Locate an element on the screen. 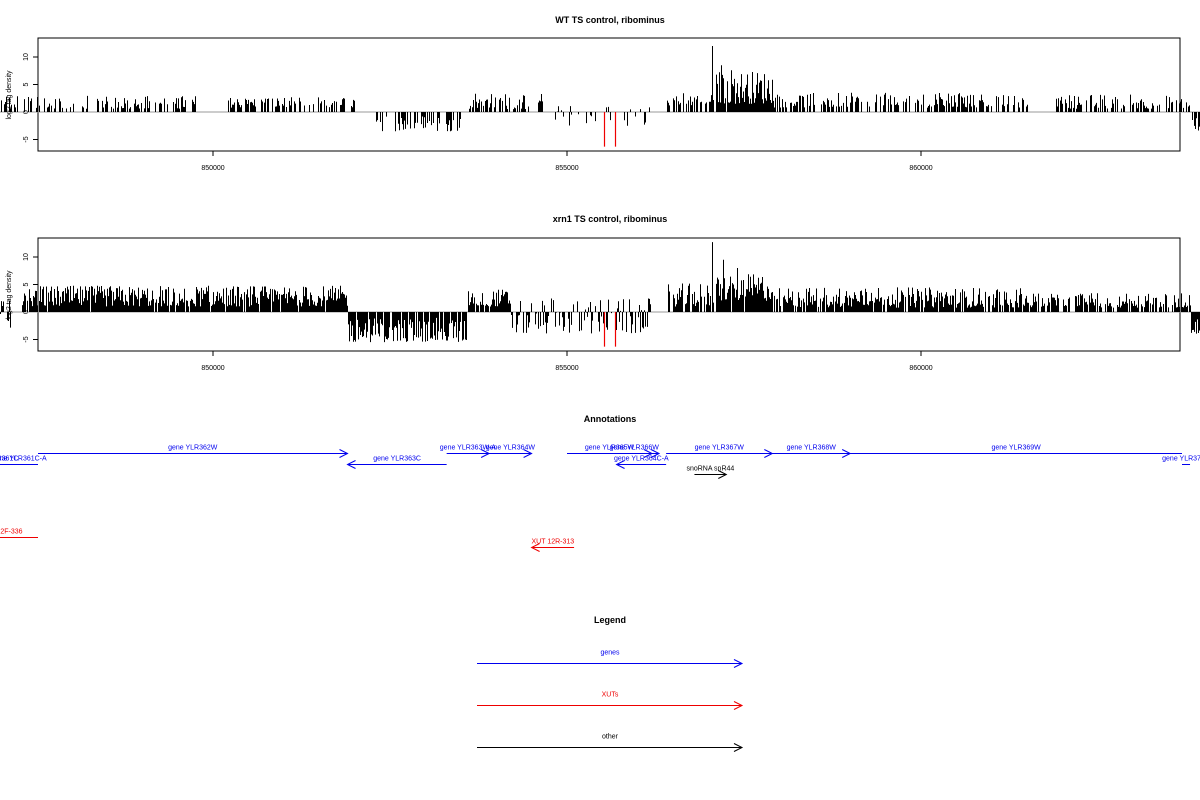  xrn1-y-tick-label: 10 is located at coordinates (26, 257).